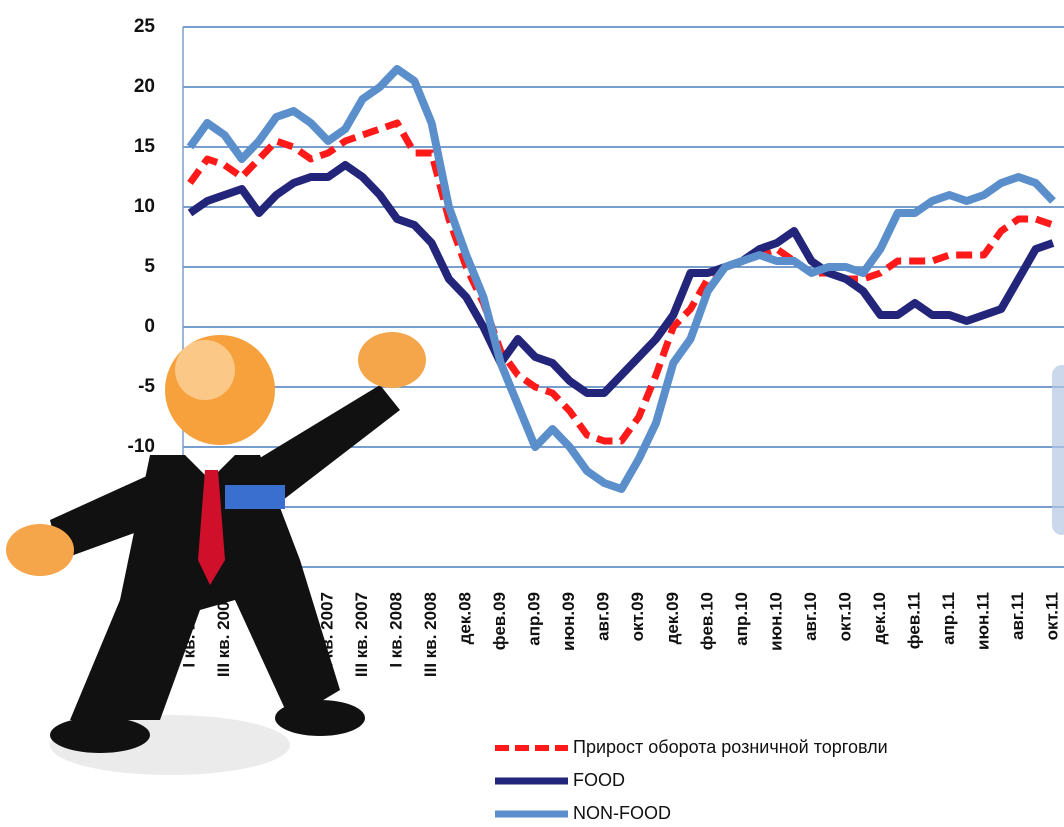  What do you see at coordinates (223, 634) in the screenshot?
I see `x-tick-label: III кв. 2005` at bounding box center [223, 634].